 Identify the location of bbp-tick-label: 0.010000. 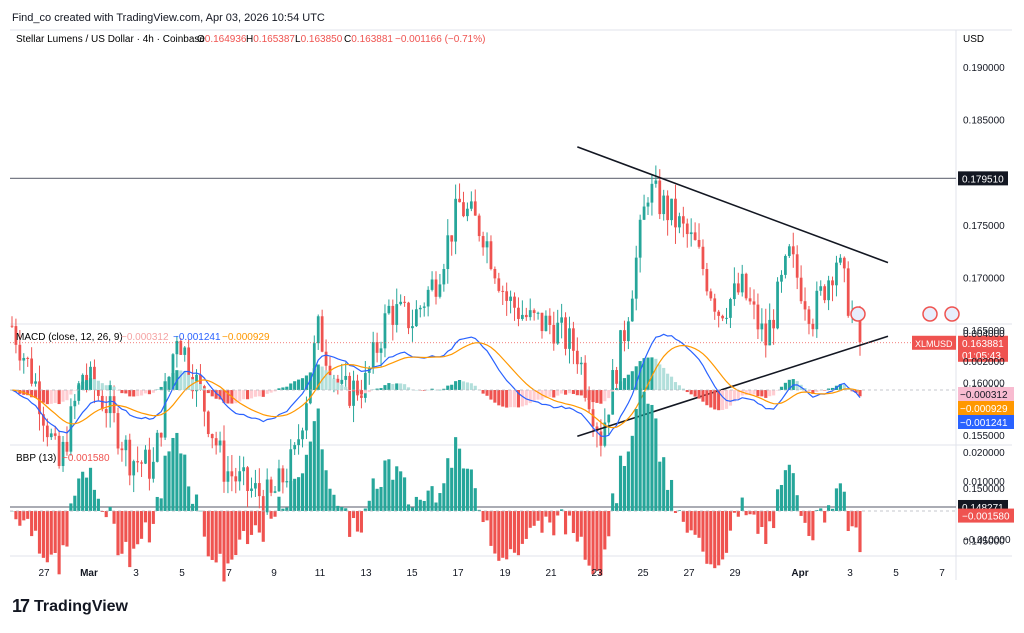
(984, 482).